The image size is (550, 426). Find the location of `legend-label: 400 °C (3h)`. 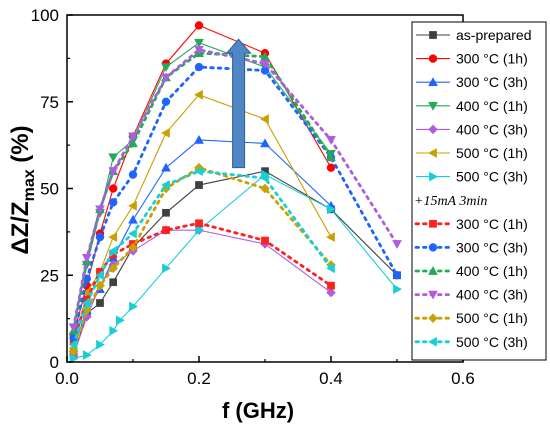

legend-label: 400 °C (3h) is located at coordinates (492, 129).